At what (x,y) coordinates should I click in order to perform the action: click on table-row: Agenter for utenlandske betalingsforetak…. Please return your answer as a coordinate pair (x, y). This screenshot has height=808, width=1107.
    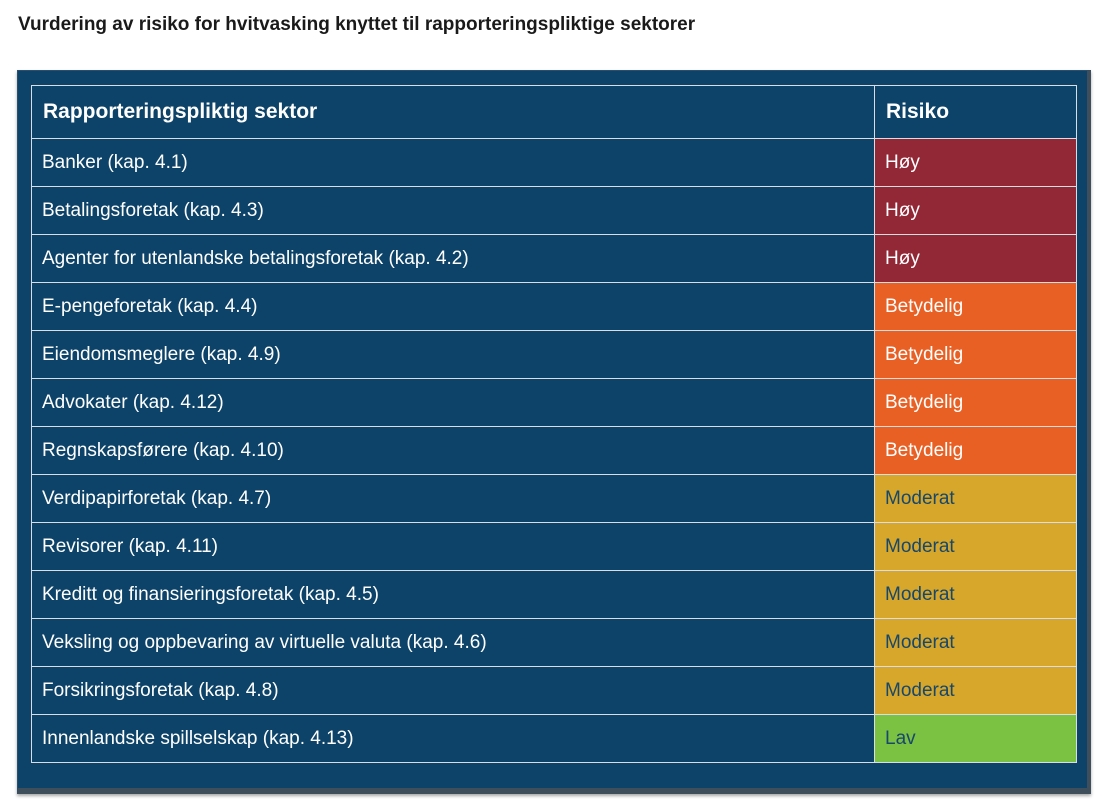
    Looking at the image, I should click on (554, 258).